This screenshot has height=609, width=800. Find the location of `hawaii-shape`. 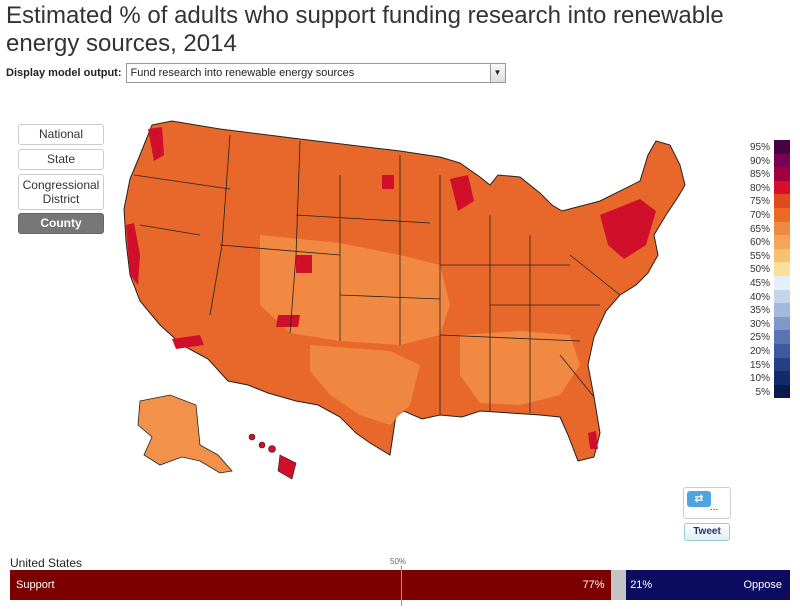

hawaii-shape is located at coordinates (272, 456).